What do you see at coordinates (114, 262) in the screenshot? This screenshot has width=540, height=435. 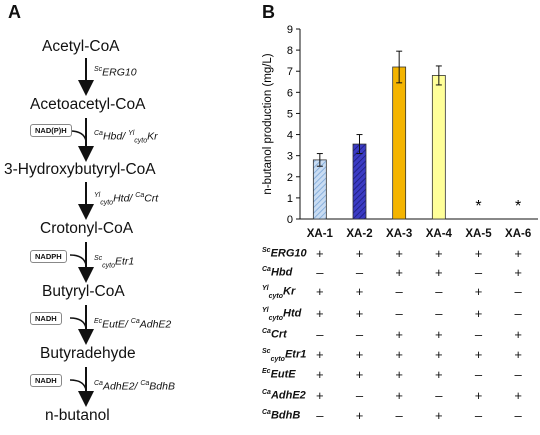 I see `enzyme-step4: SccytoEtr1` at bounding box center [114, 262].